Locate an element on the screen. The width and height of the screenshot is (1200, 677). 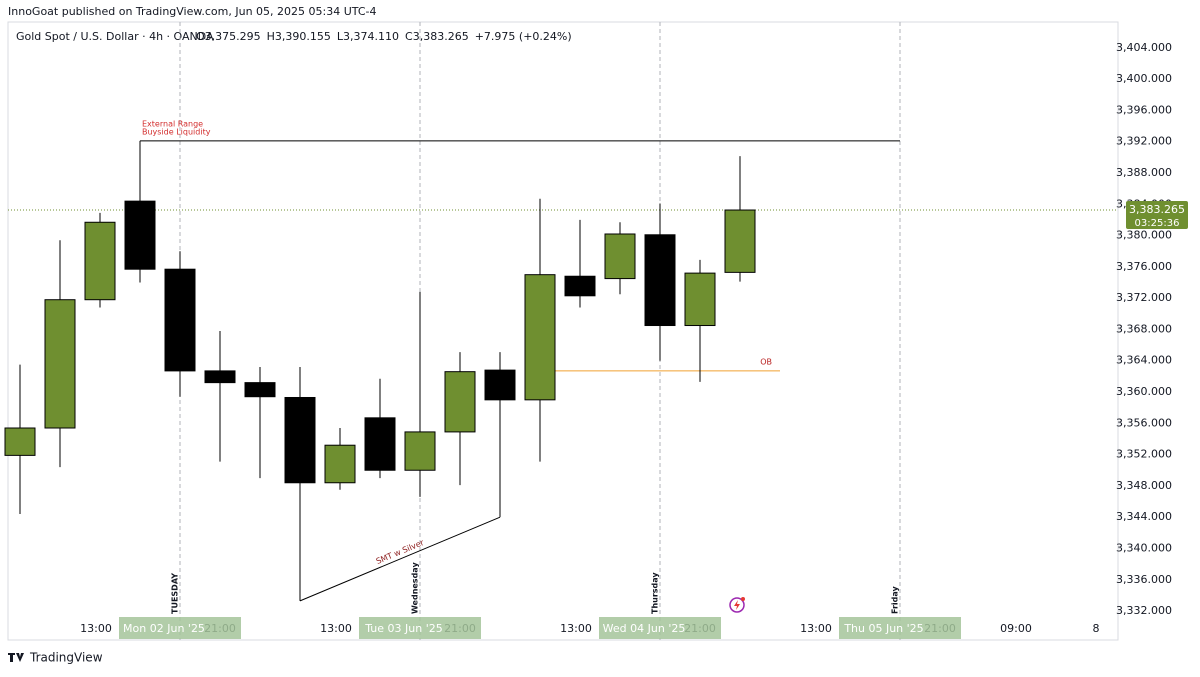
date-marker-label: Tue 03 Jun '25 is located at coordinates (403, 628).